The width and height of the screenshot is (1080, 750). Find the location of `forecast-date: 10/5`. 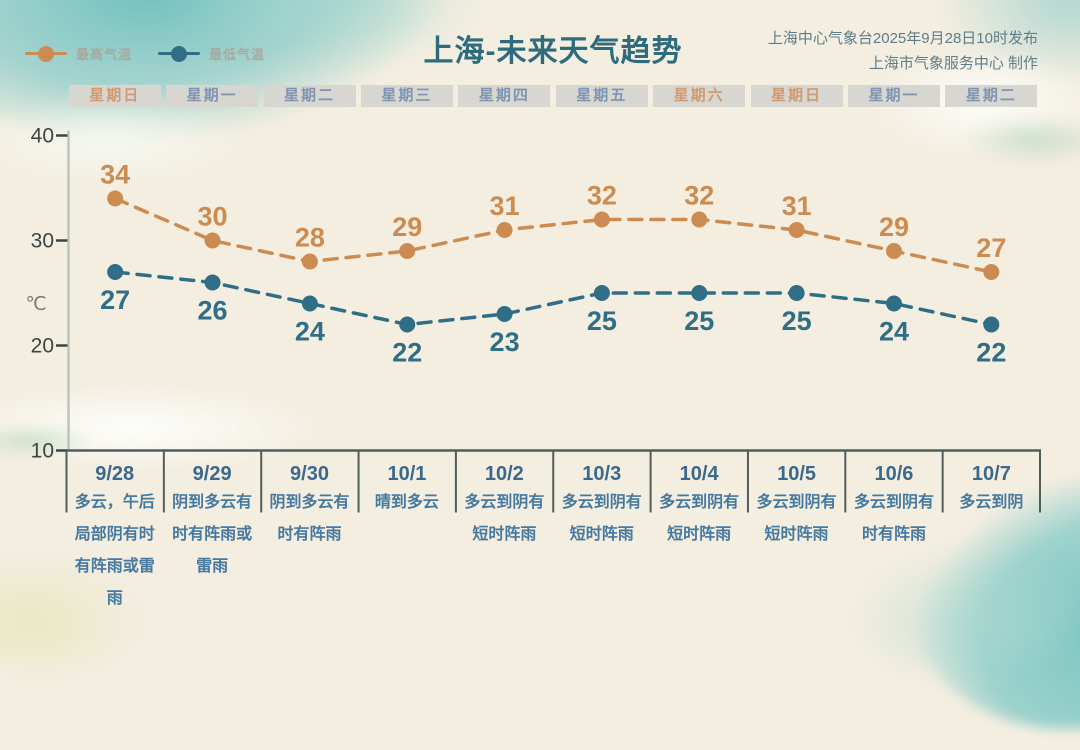

forecast-date: 10/5 is located at coordinates (797, 474).